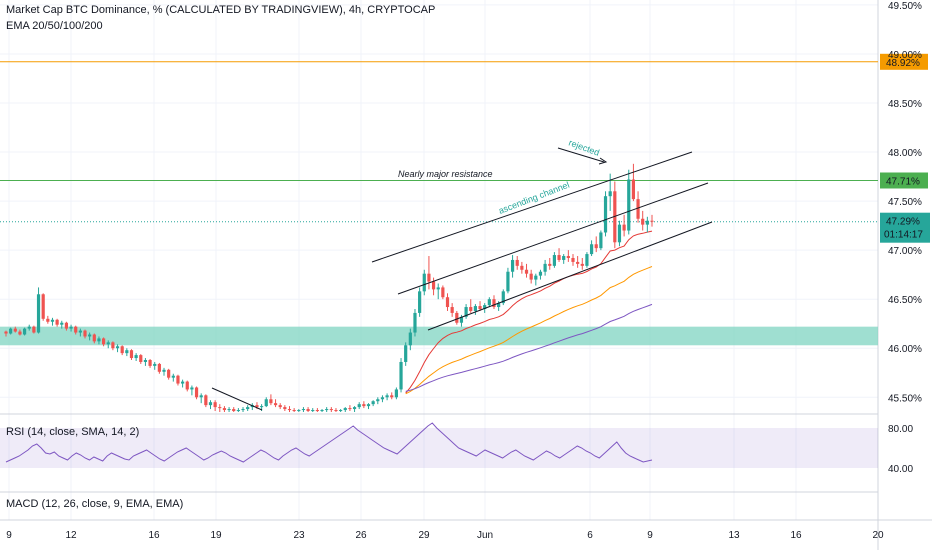 The image size is (932, 550). Describe the element at coordinates (903, 235) in the screenshot. I see `countdown-label: 01:14:17` at that location.